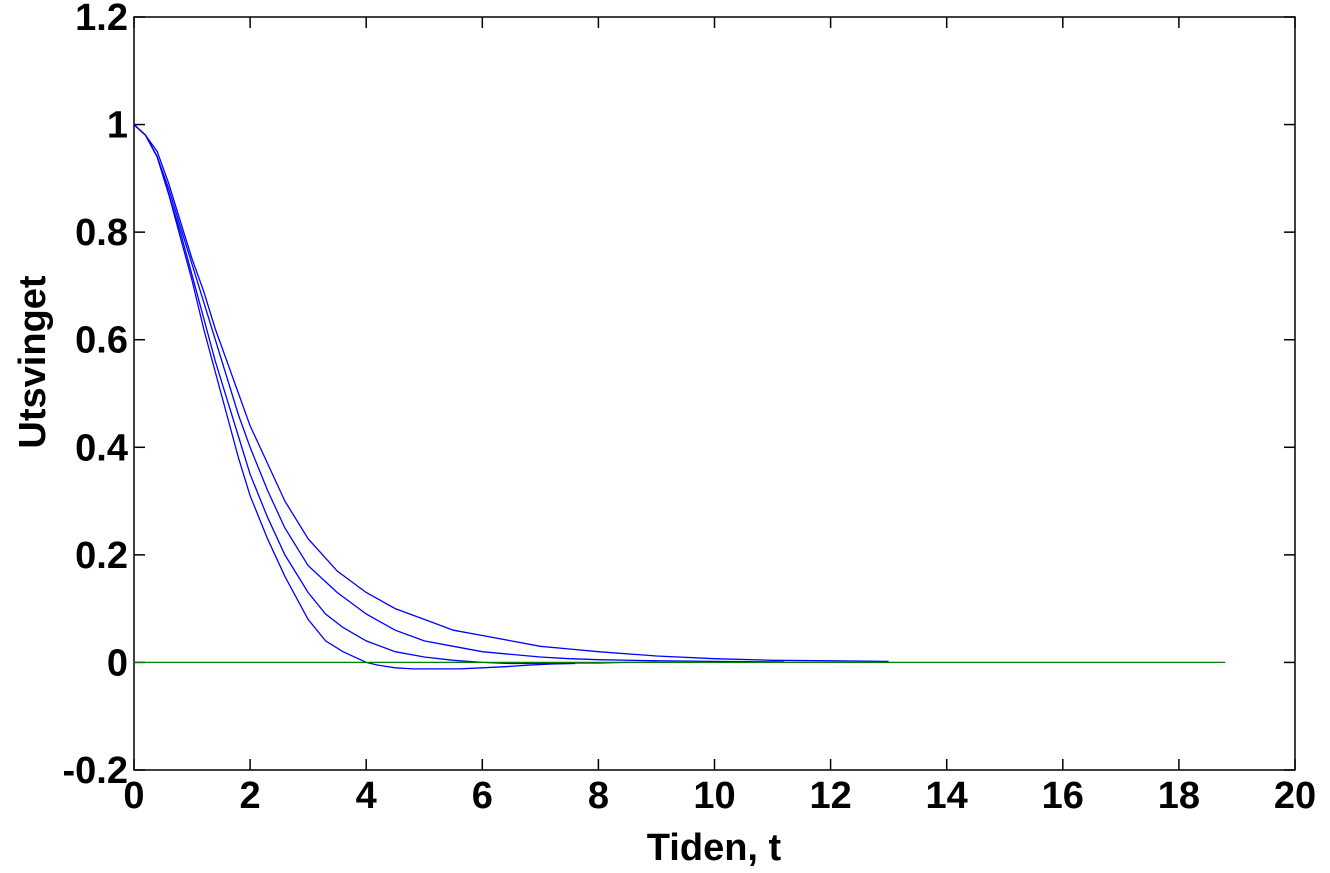 This screenshot has height=873, width=1330. What do you see at coordinates (366, 796) in the screenshot?
I see `x-tick-label: 4` at bounding box center [366, 796].